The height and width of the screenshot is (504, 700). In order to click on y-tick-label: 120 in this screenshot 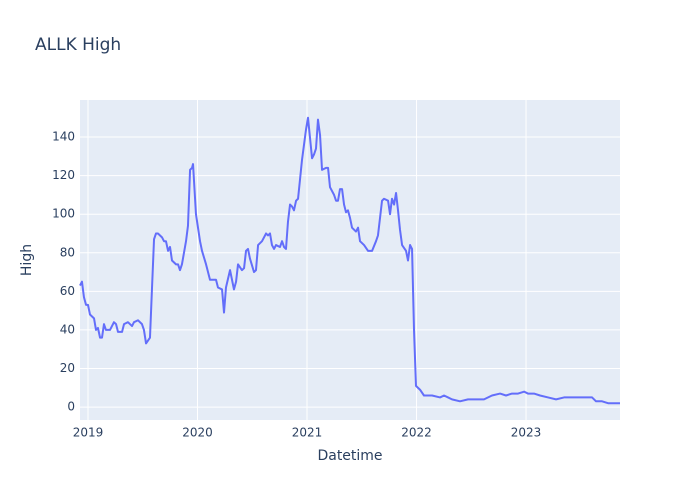, I will do `click(63, 175)`.